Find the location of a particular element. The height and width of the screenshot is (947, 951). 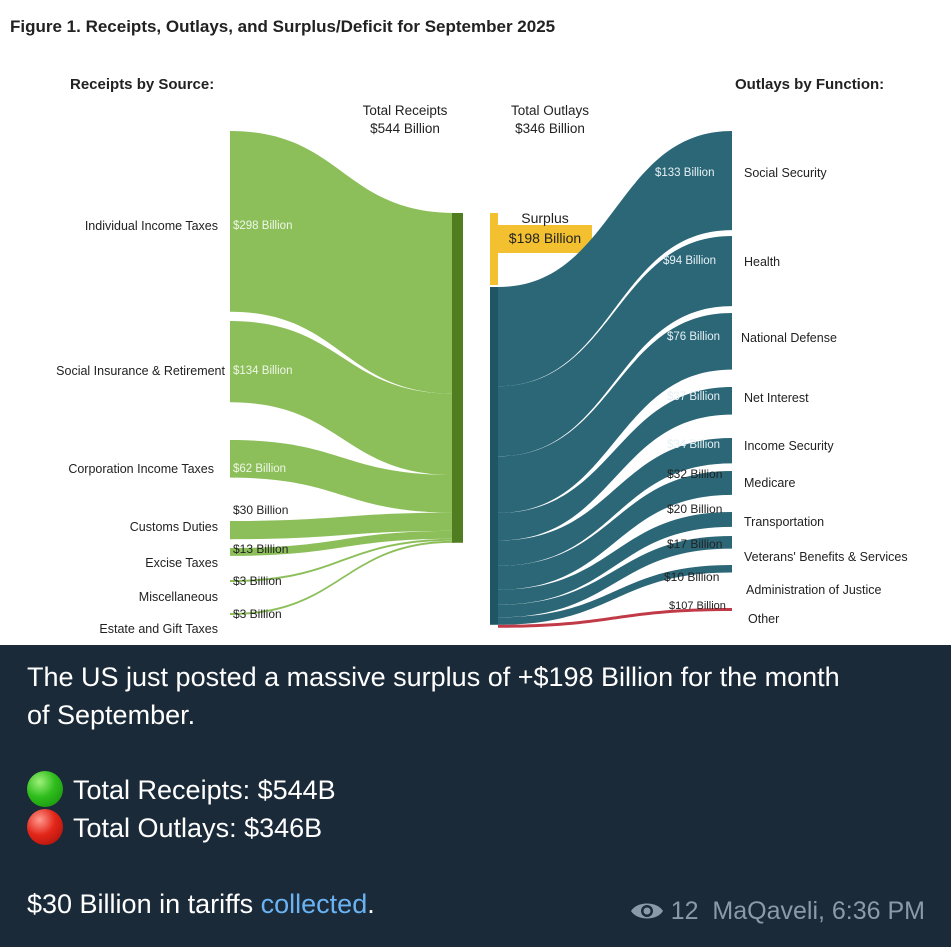

receipts-header: Receipts by Source: is located at coordinates (142, 84).